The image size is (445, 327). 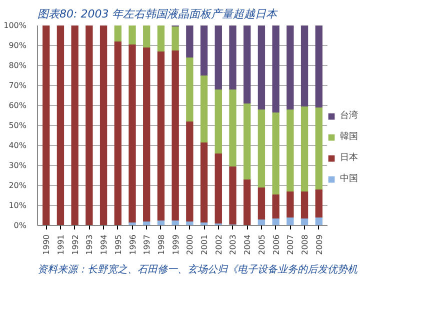 What do you see at coordinates (291, 244) in the screenshot?
I see `x-tick-label: 2007` at bounding box center [291, 244].